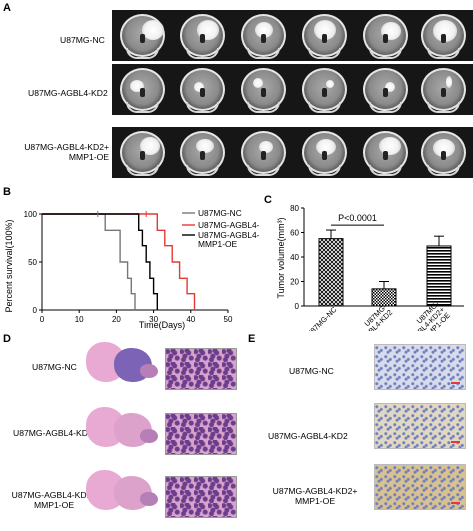  I want to click on survival-series, so click(119, 260).